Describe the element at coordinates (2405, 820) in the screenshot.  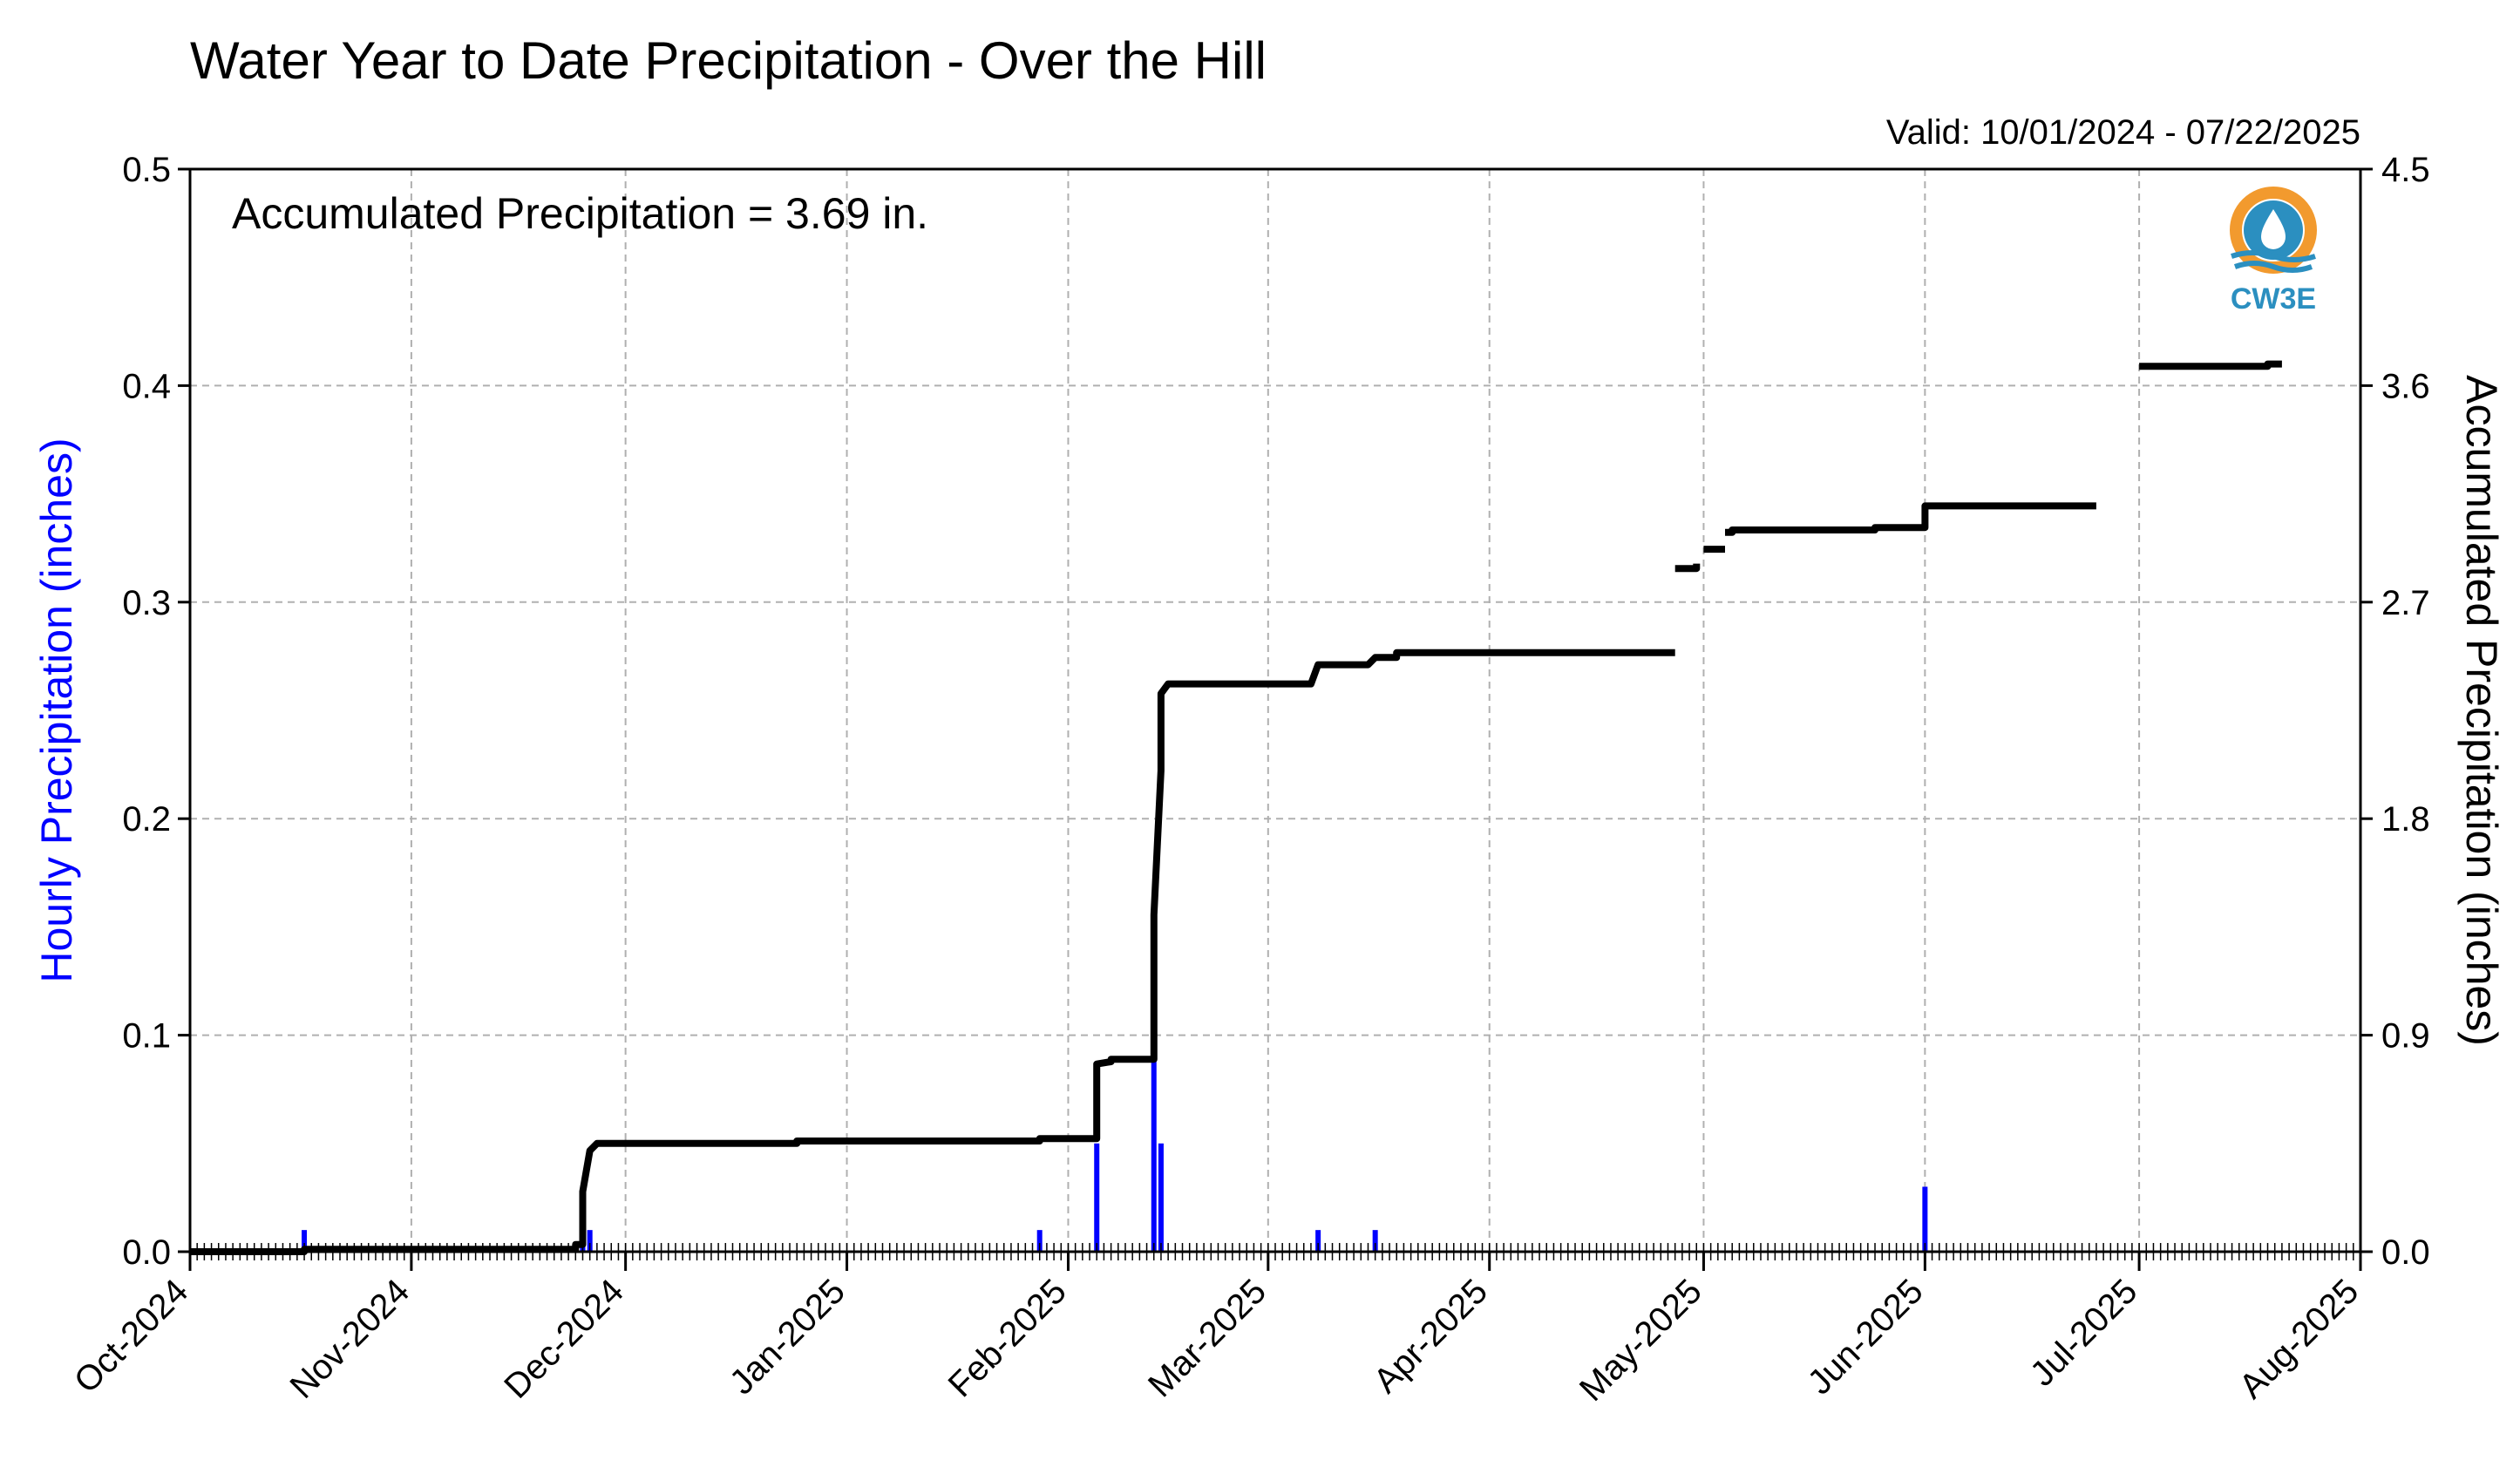
I see `y-right-tick-label: 1.8` at that location.